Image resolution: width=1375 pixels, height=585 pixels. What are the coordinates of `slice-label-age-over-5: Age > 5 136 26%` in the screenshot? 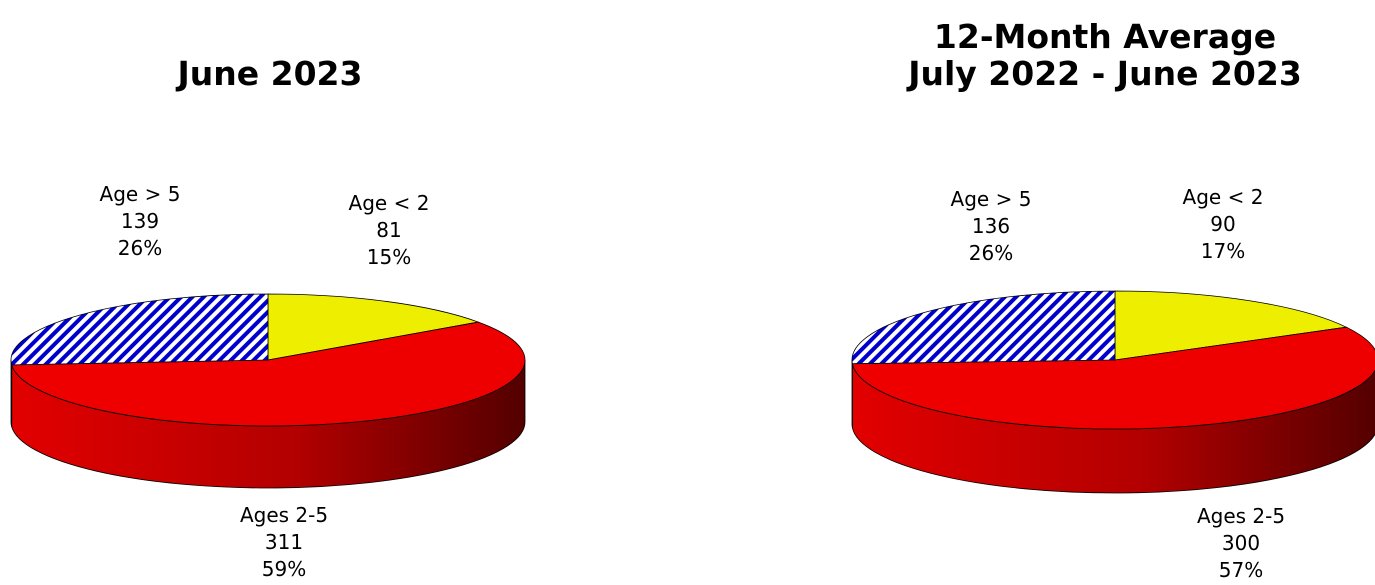 It's located at (991, 226).